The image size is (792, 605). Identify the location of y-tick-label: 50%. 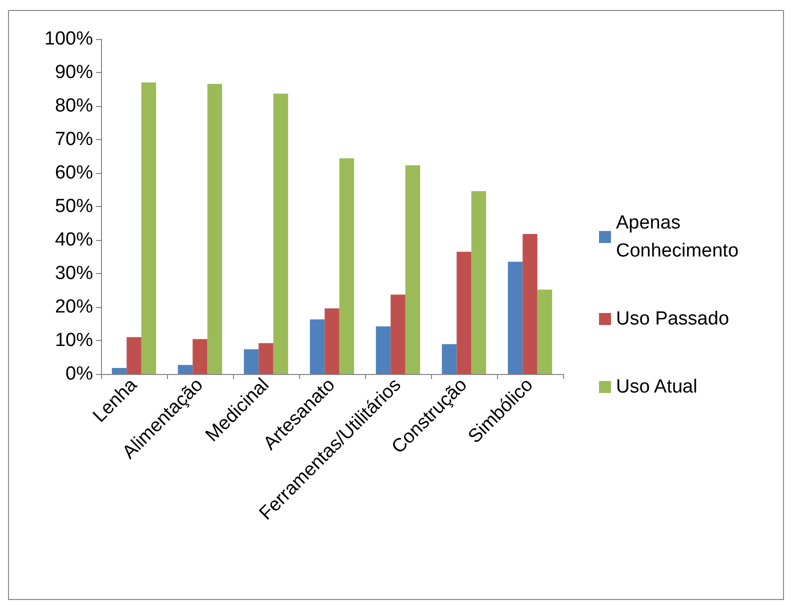
(74, 206).